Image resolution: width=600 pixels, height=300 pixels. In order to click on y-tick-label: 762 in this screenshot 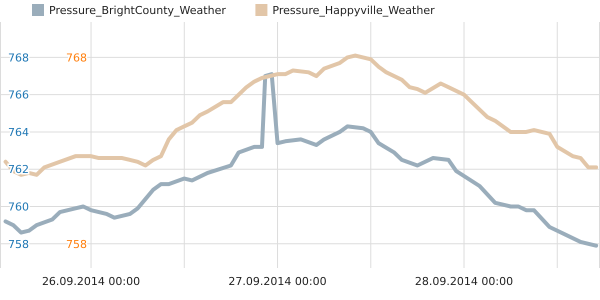, I will do `click(18, 169)`.